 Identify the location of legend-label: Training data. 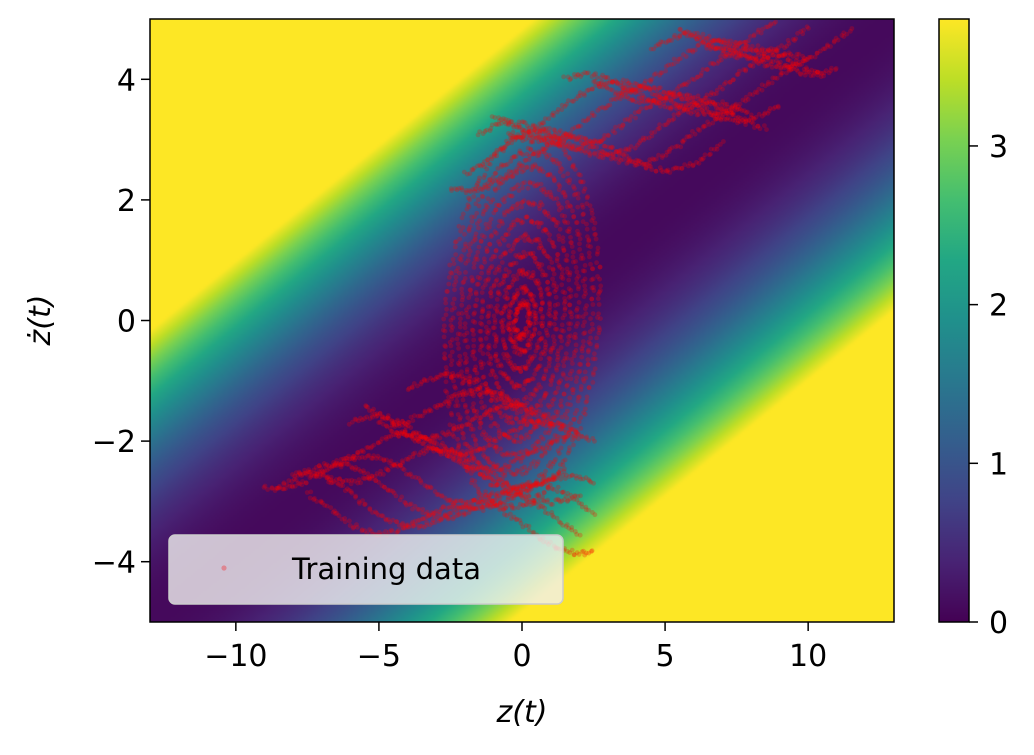
(386, 569).